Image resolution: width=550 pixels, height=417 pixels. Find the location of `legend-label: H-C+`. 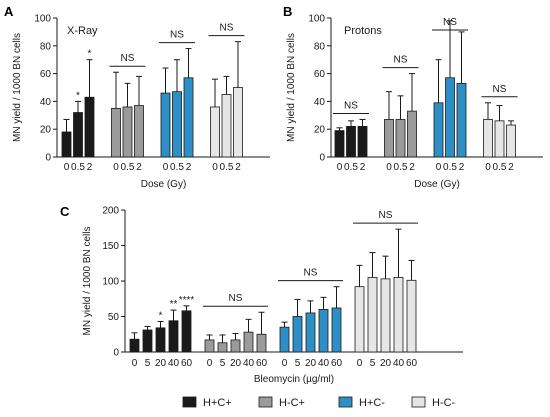

legend-label: H-C+ is located at coordinates (292, 403).